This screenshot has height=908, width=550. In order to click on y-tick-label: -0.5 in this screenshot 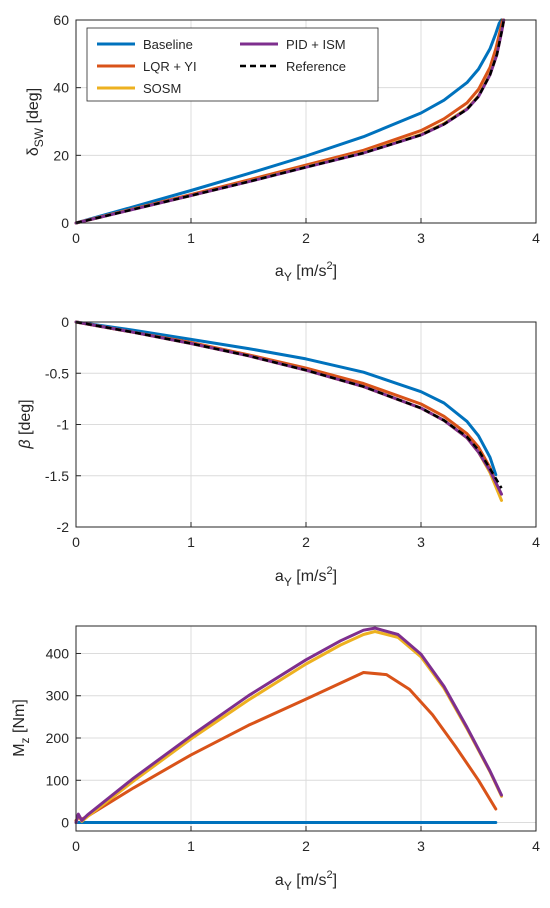, I will do `click(57, 373)`.